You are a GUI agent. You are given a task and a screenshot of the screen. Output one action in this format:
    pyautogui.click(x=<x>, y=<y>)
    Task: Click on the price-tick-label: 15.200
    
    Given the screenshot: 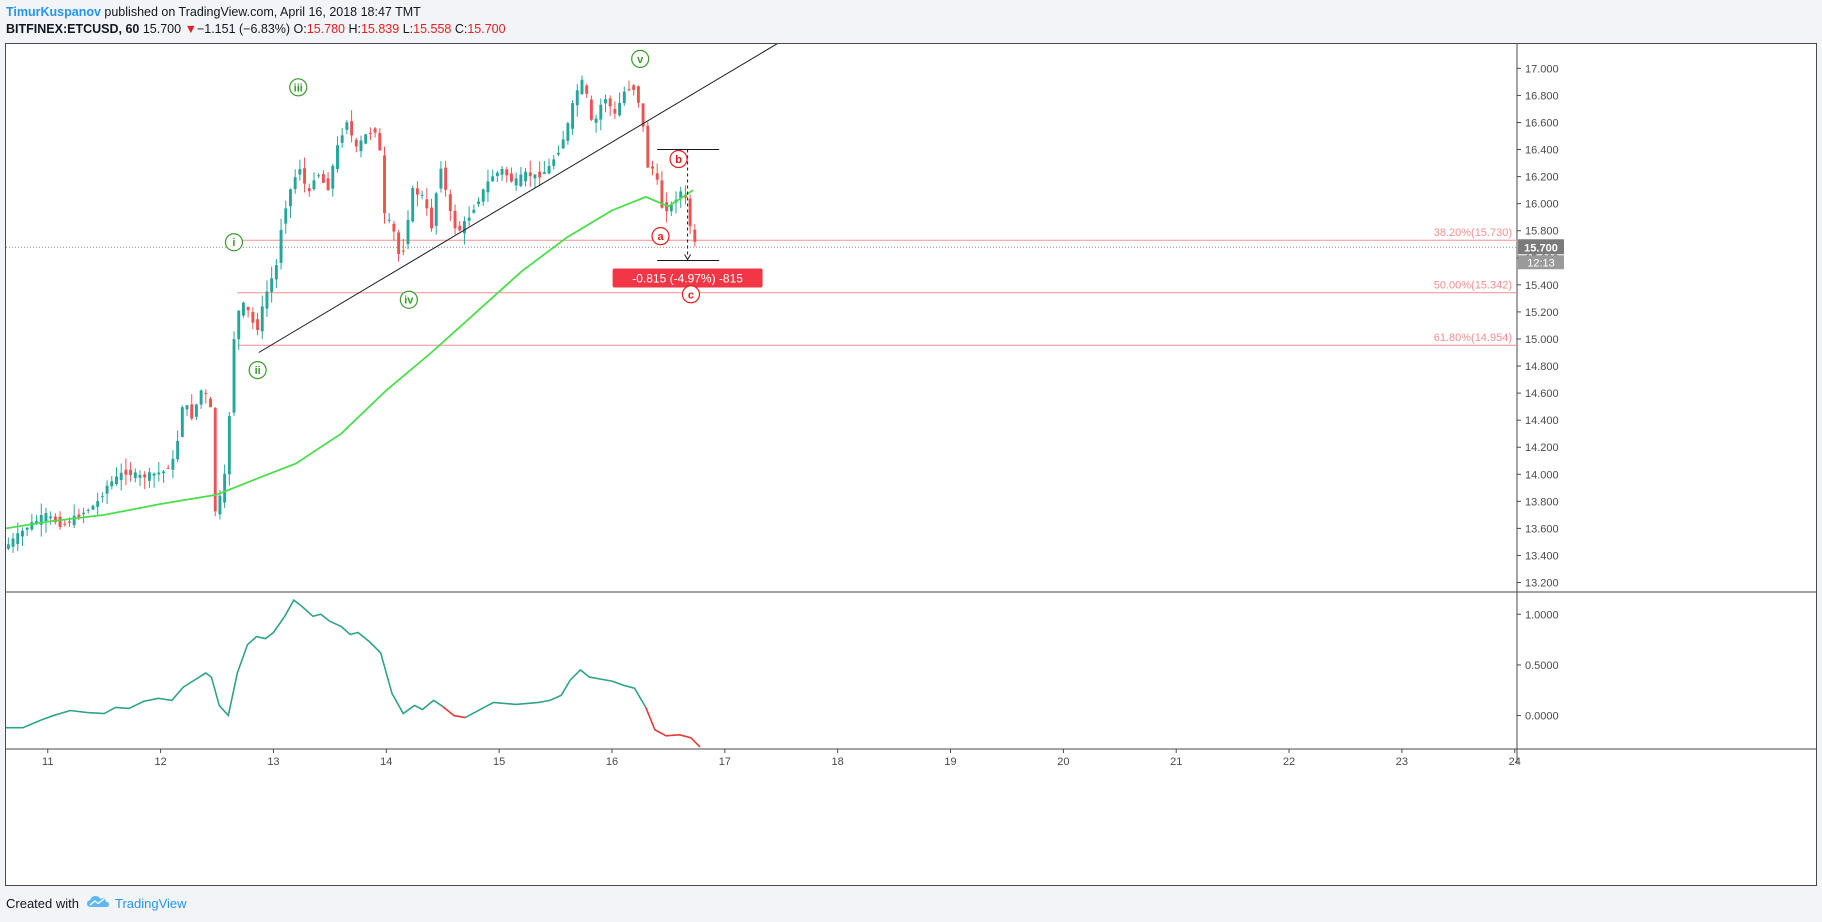 What is the action you would take?
    pyautogui.click(x=1542, y=313)
    